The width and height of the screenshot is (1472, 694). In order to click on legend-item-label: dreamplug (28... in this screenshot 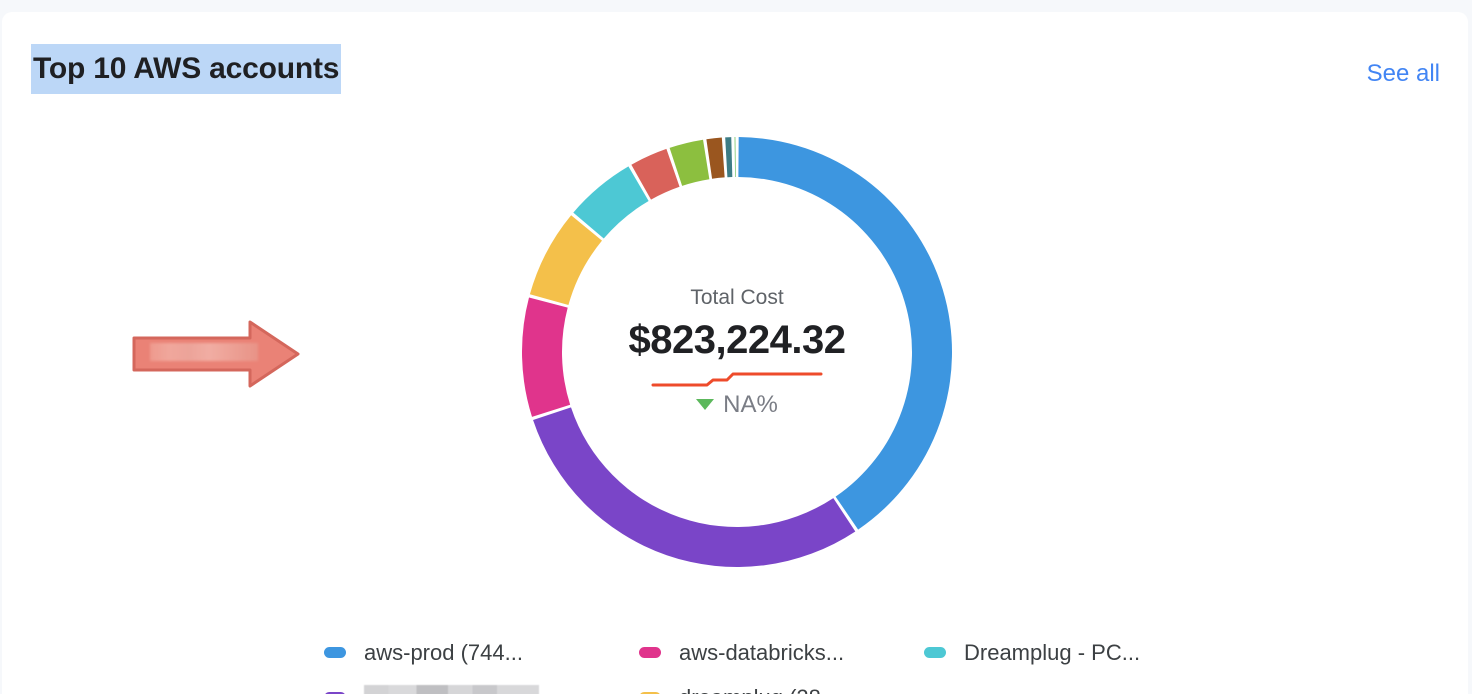, I will do `click(759, 689)`.